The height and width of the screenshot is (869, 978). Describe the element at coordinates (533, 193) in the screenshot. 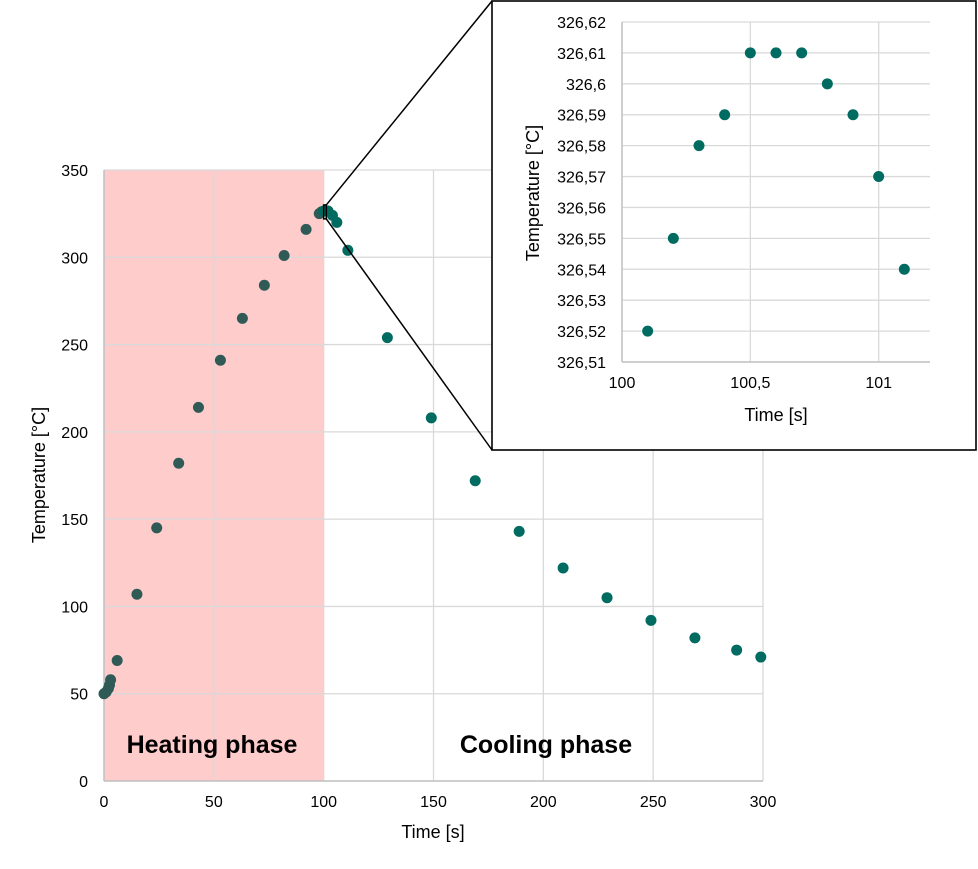

I see `inset-y-axis-title: Temperature [°C]` at that location.